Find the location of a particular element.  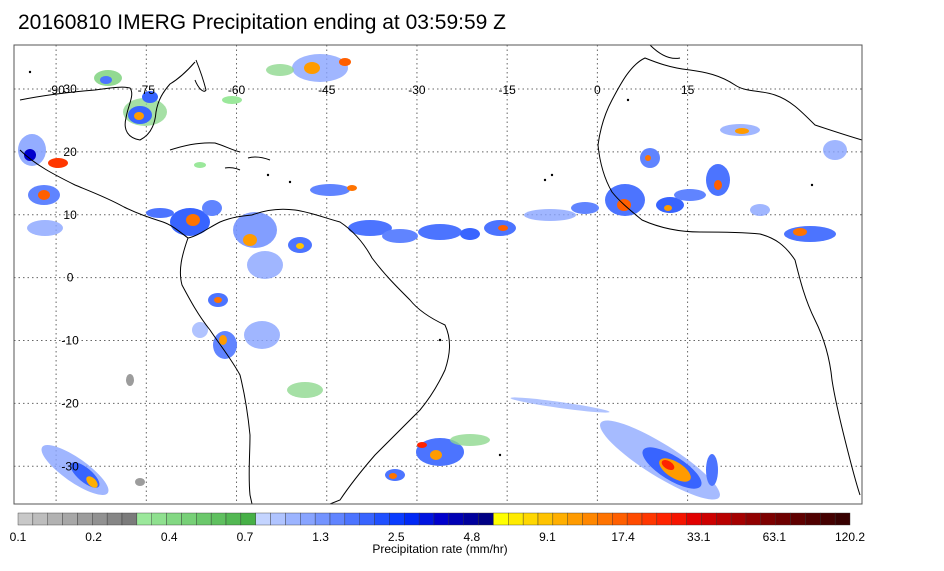

coastline-hispaniola is located at coordinates (259, 158).